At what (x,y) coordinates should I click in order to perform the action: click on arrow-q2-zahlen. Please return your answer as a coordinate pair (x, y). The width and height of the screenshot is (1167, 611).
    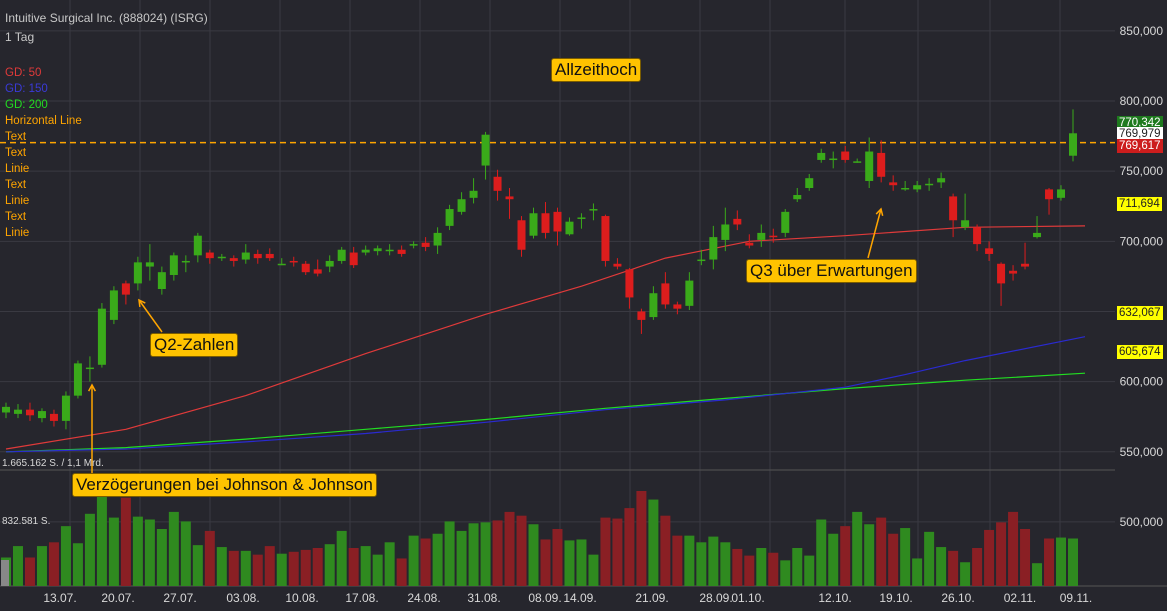
    Looking at the image, I should click on (150, 316).